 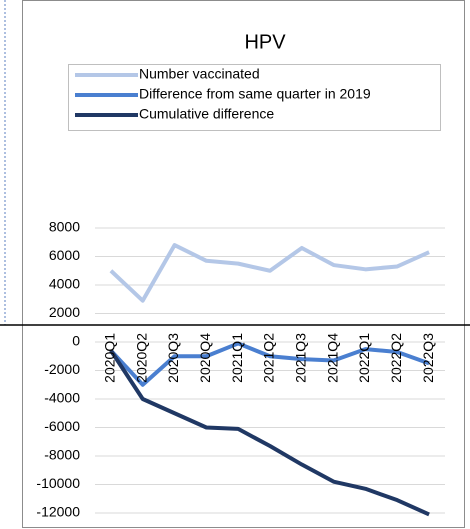 I want to click on x-tick-label: 2022Q2, so click(x=396, y=358).